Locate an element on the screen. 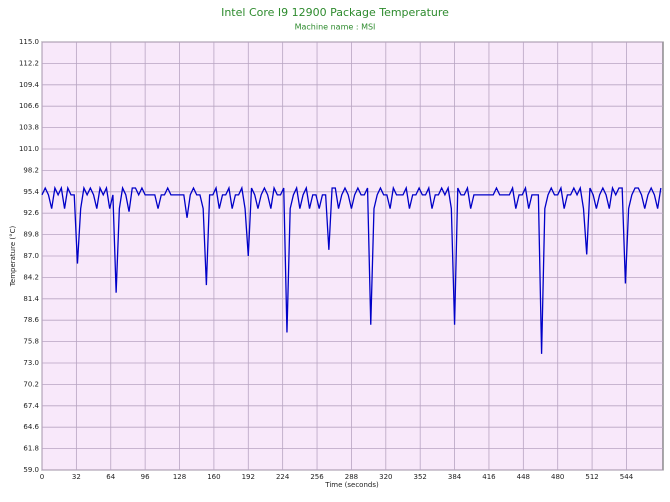 The height and width of the screenshot is (502, 670). y-tick-label: 115.0 is located at coordinates (29, 42).